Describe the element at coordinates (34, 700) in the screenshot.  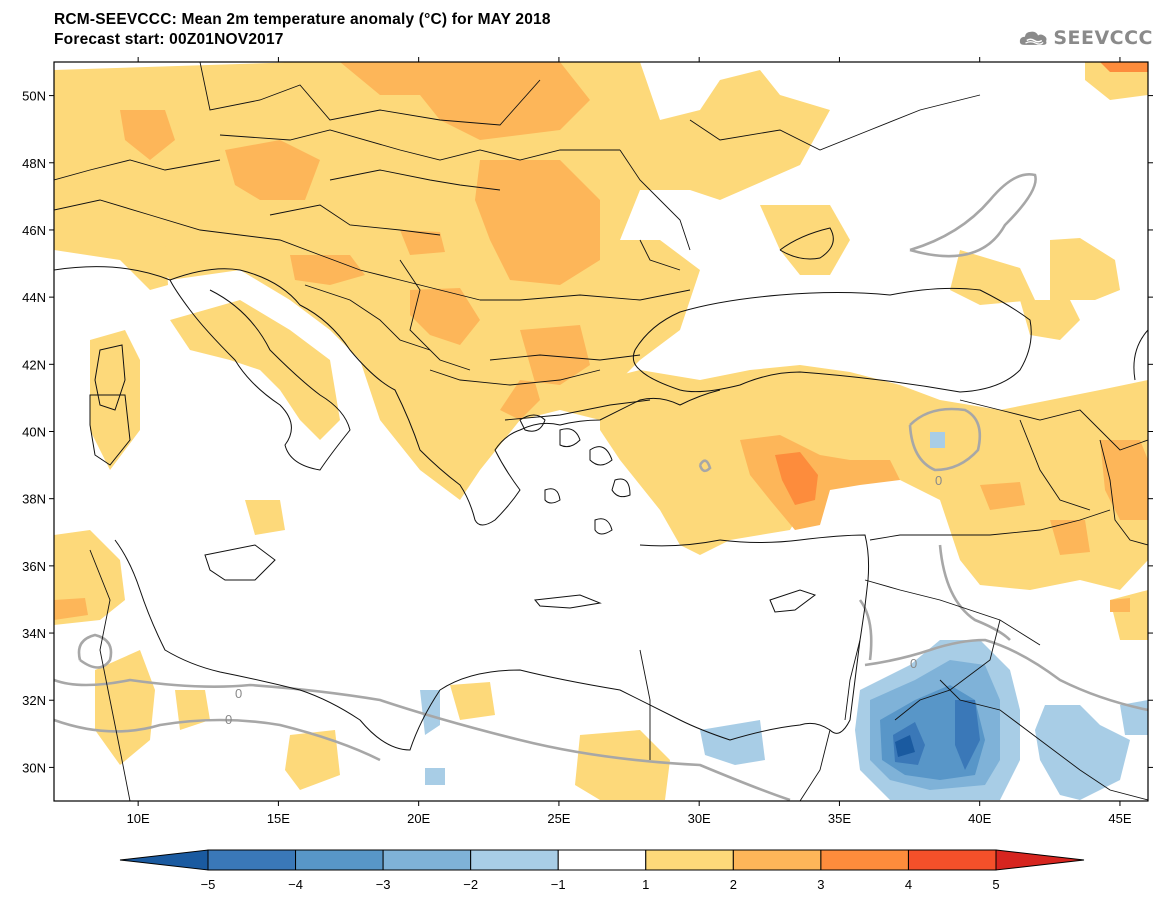
I see `lat-tick-label: 32N` at that location.